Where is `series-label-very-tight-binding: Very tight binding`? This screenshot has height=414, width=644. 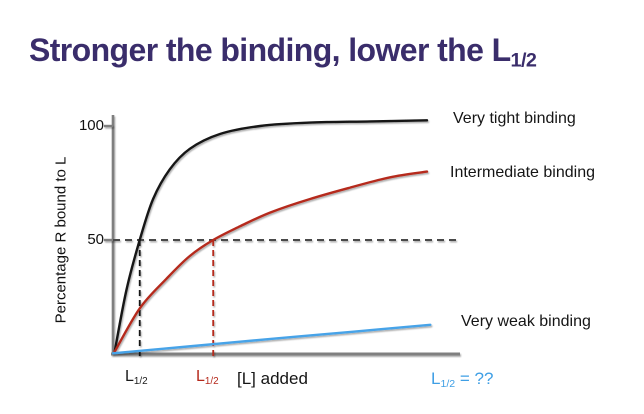 series-label-very-tight-binding: Very tight binding is located at coordinates (514, 118).